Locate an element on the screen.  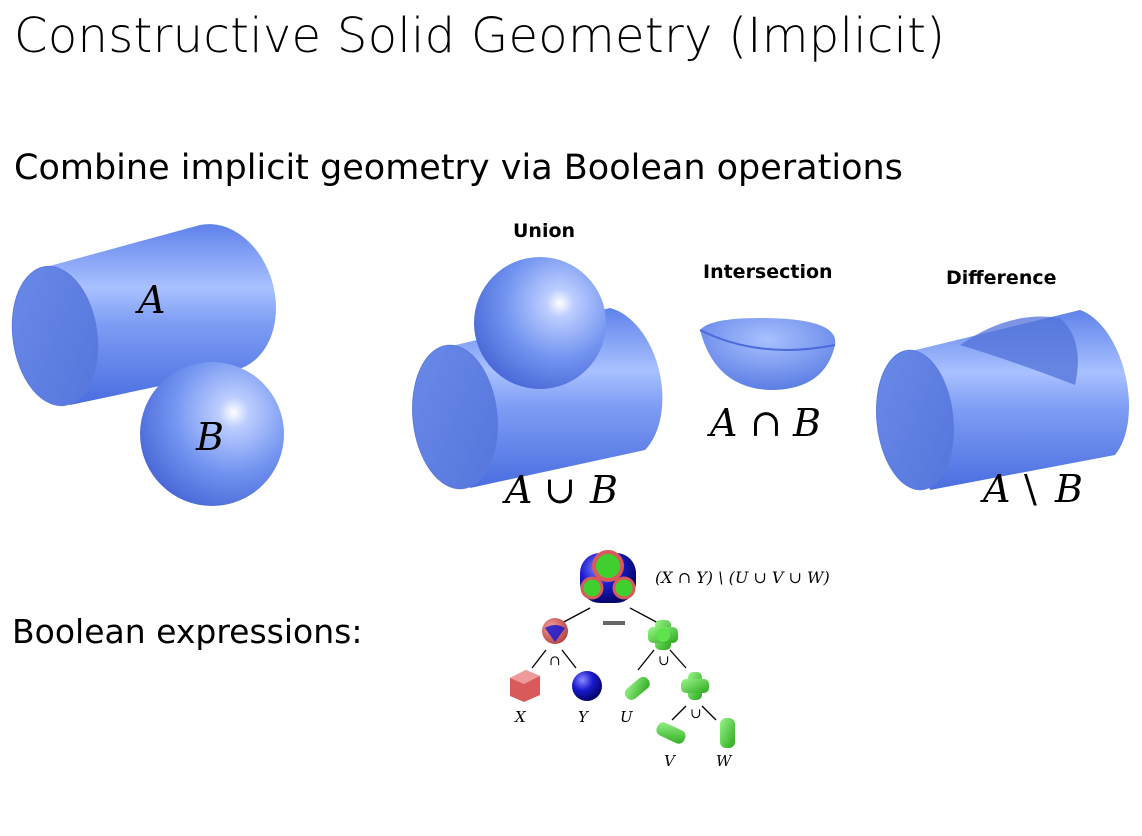
tree-expression: (X ∩ Y) \ (U ∪ V ∪ W) is located at coordinates (742, 577).